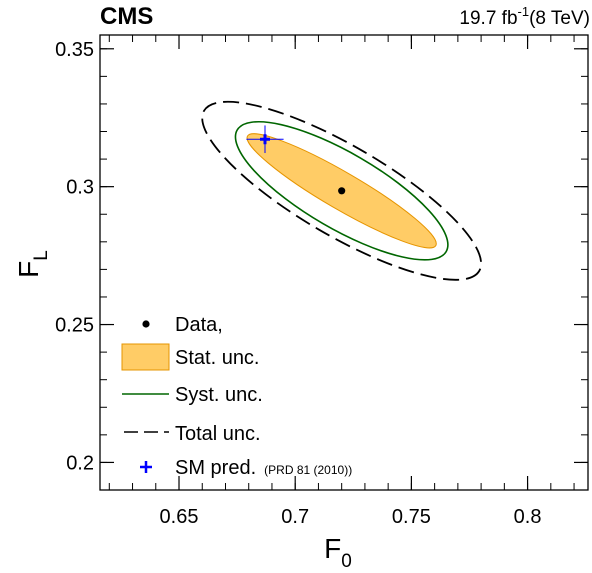 This screenshot has height=573, width=592. Describe the element at coordinates (146, 324) in the screenshot. I see `legend-data-marker` at that location.